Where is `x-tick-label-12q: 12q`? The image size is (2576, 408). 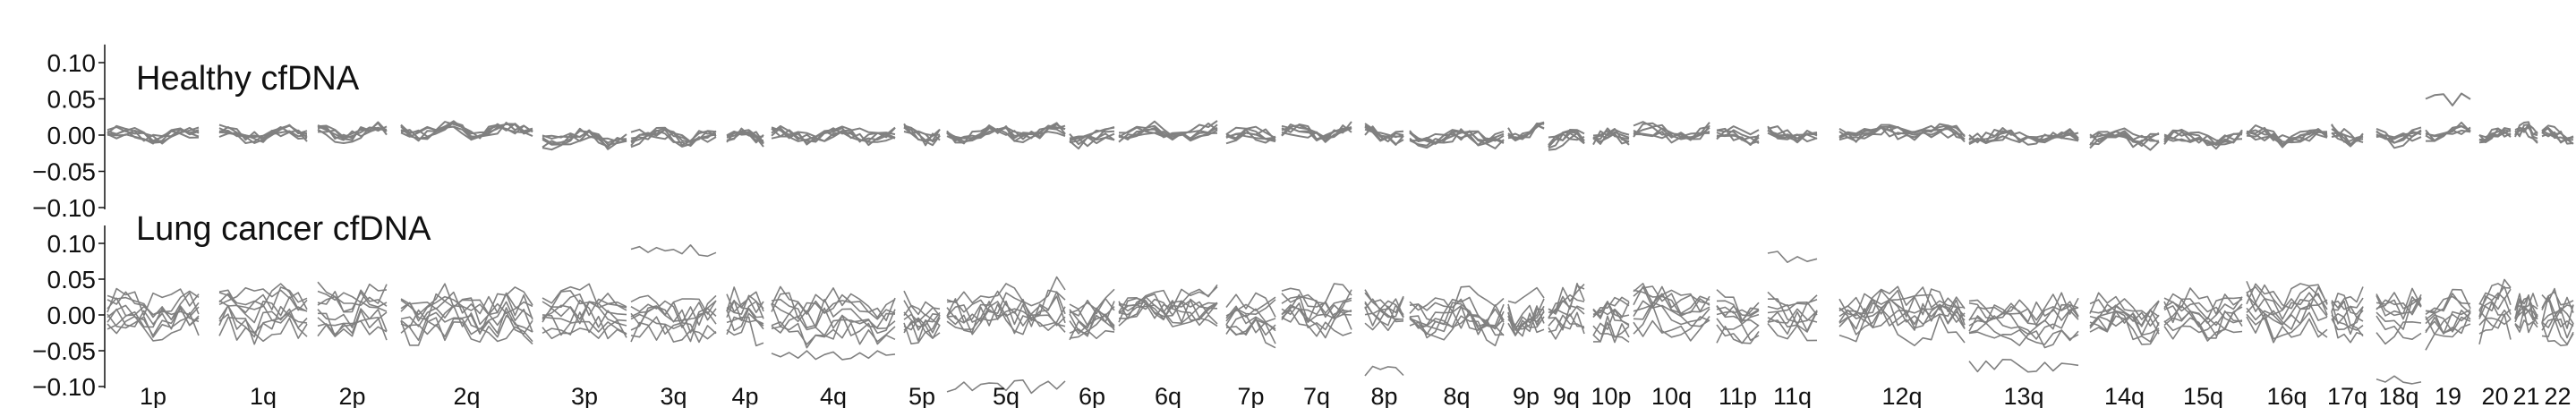 x-tick-label-12q: 12q is located at coordinates (1901, 396).